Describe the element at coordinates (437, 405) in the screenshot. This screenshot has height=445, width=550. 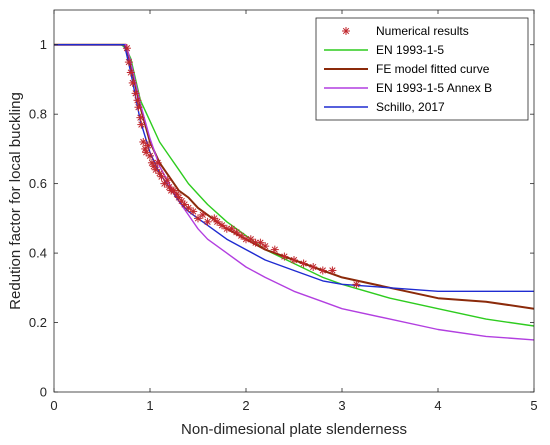
I see `x-tick-label: 4` at that location.